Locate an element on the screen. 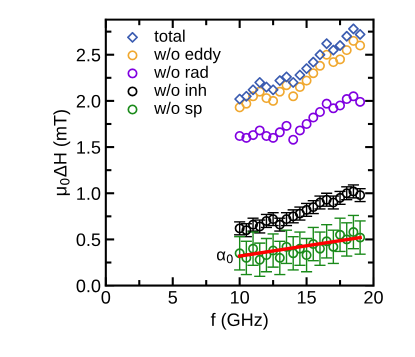 This screenshot has height=357, width=415. x-axis-title: f (GHz) is located at coordinates (239, 321).